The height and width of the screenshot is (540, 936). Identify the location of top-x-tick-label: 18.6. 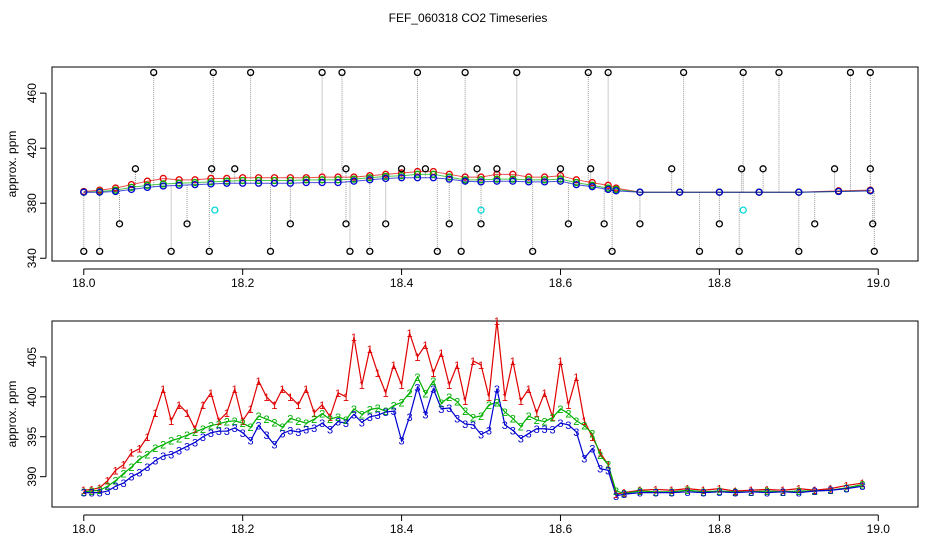
(561, 283).